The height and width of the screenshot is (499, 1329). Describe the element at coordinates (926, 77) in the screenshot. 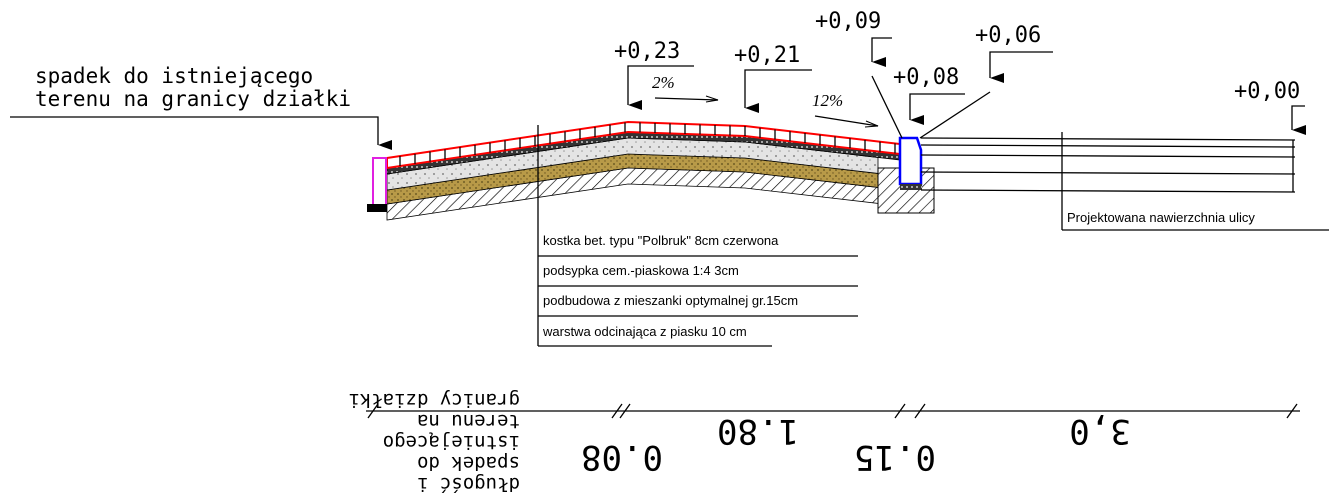

I see `elevation: +0,08` at that location.